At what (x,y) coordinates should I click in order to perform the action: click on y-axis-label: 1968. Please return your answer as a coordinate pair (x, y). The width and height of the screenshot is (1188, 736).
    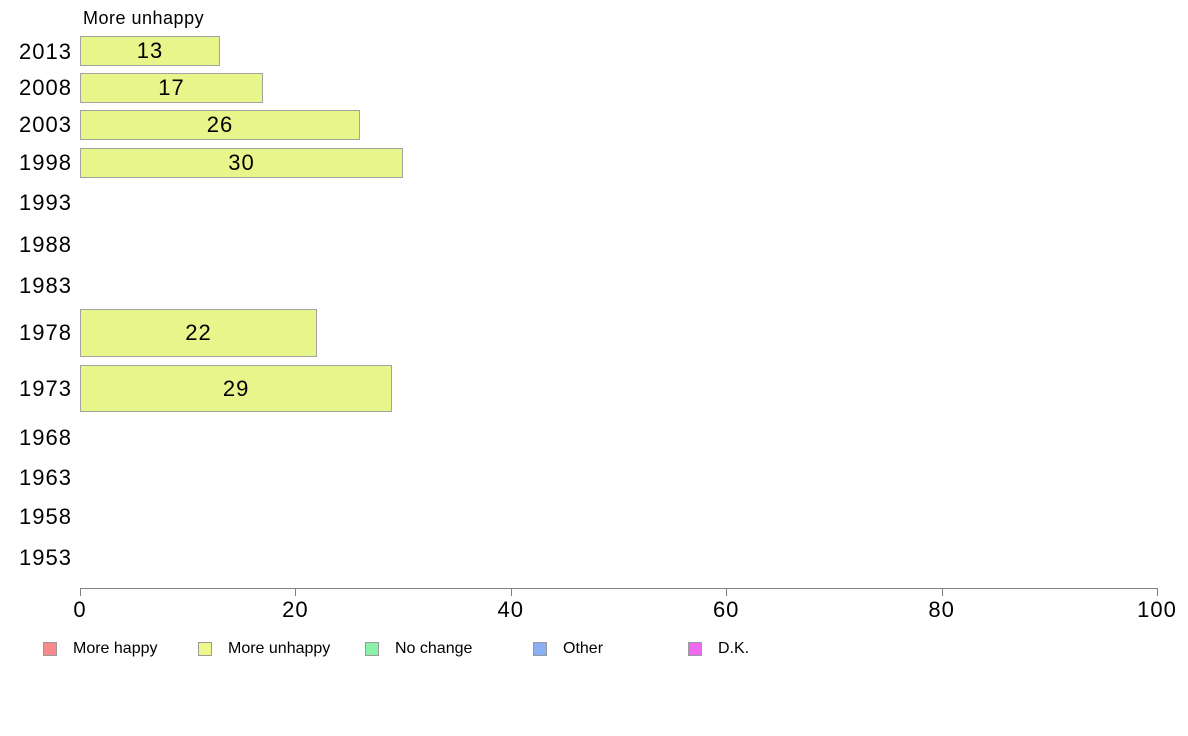
    Looking at the image, I should click on (45, 437).